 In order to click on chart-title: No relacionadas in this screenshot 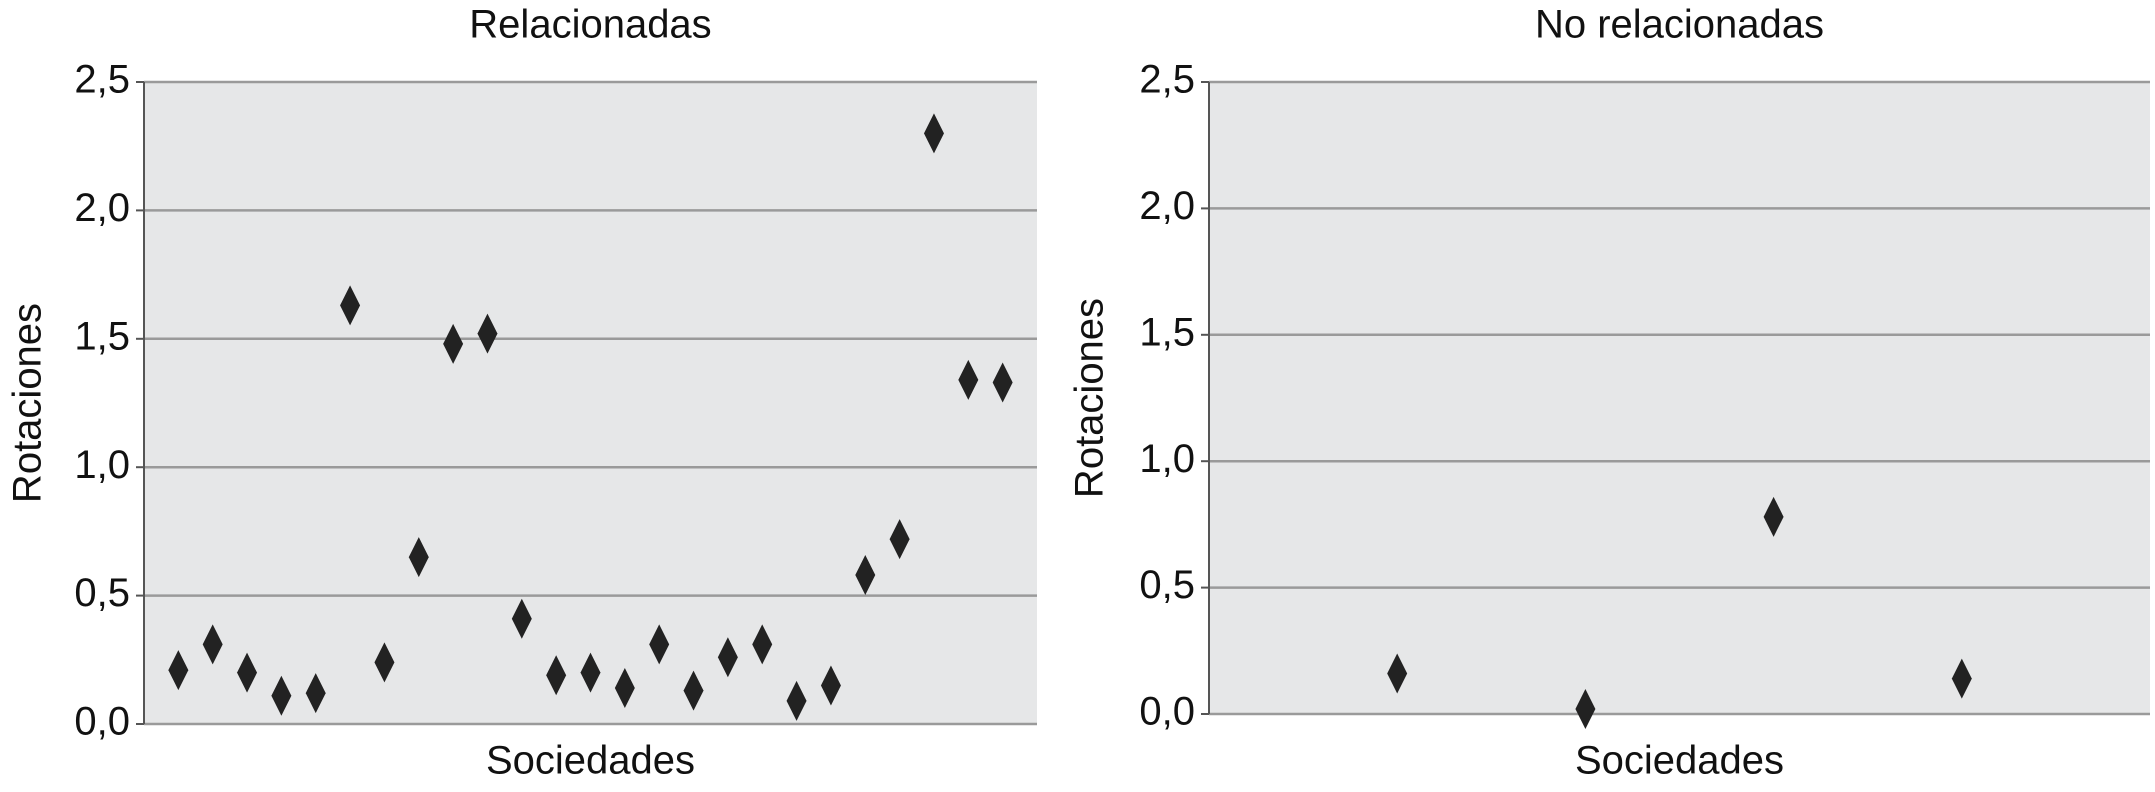, I will do `click(1679, 25)`.